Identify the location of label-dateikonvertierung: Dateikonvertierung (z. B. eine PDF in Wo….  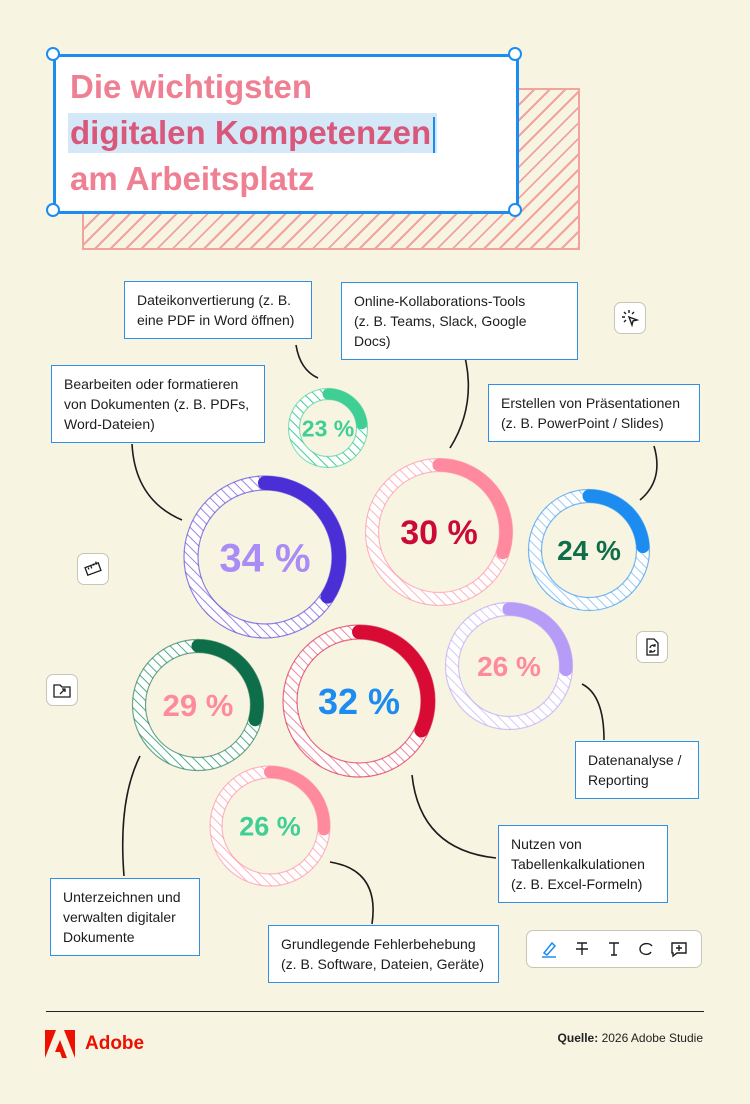
(218, 310).